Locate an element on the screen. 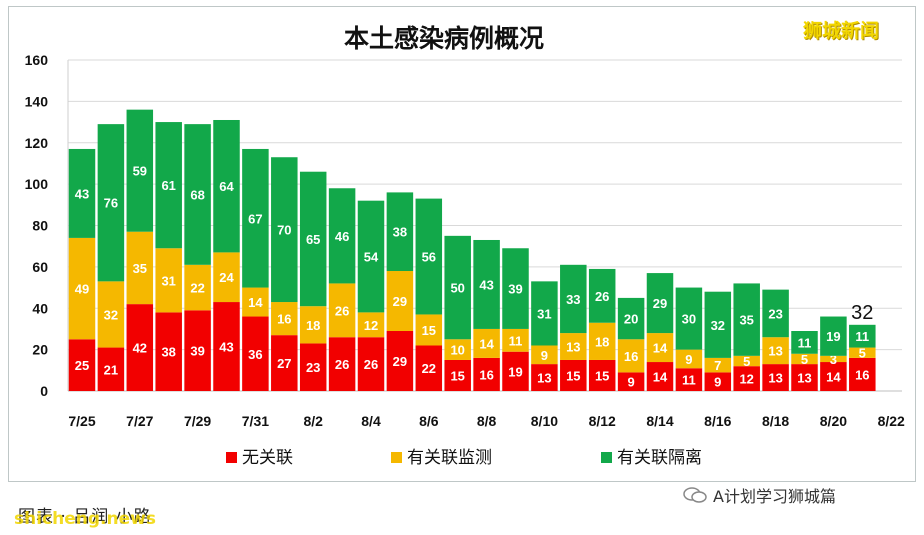  data-label: 49 is located at coordinates (82, 289).